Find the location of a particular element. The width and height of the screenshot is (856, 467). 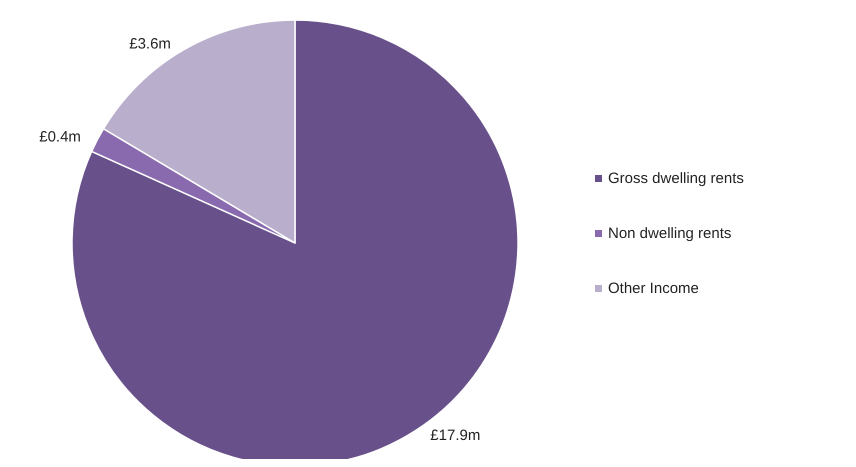

legend-label: Other Income is located at coordinates (653, 288).